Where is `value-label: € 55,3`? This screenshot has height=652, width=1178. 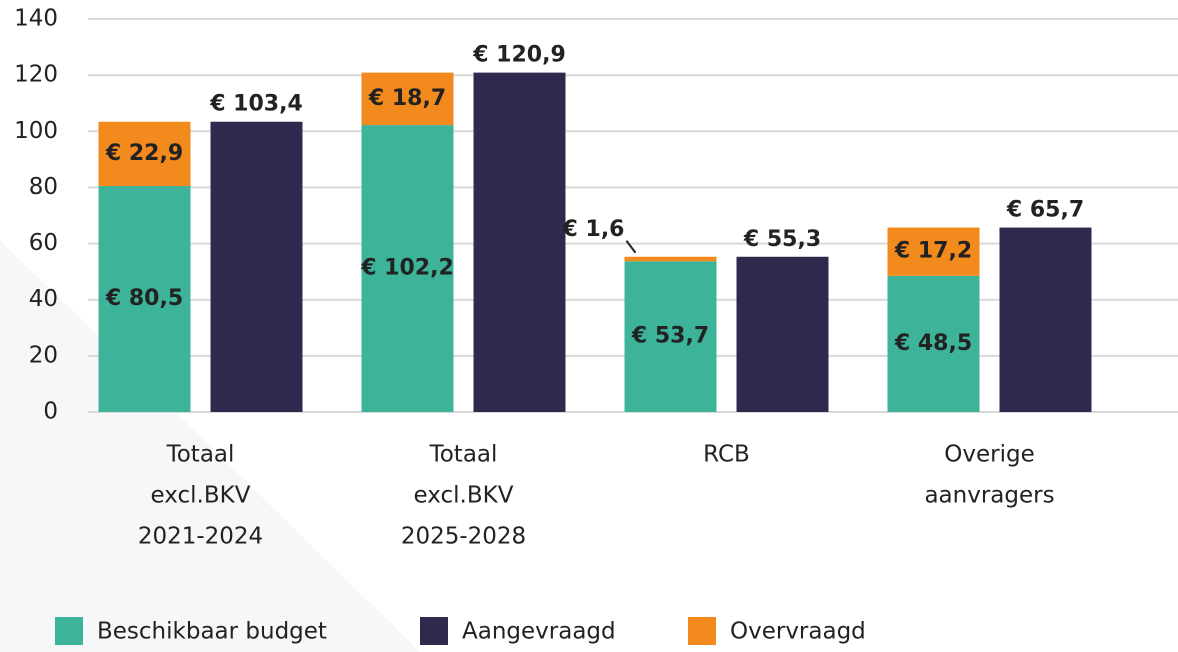
value-label: € 55,3 is located at coordinates (782, 239).